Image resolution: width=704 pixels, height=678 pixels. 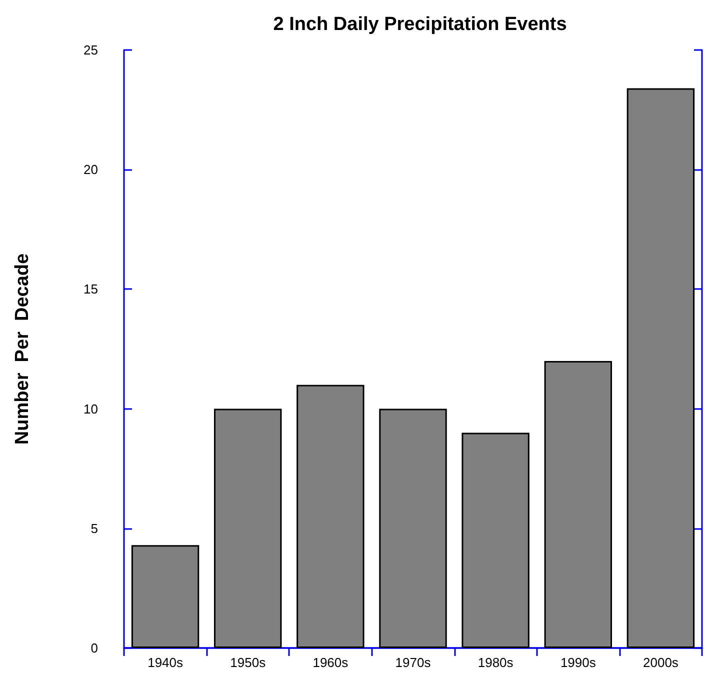 What do you see at coordinates (330, 662) in the screenshot?
I see `x-tick-label: 1960s` at bounding box center [330, 662].